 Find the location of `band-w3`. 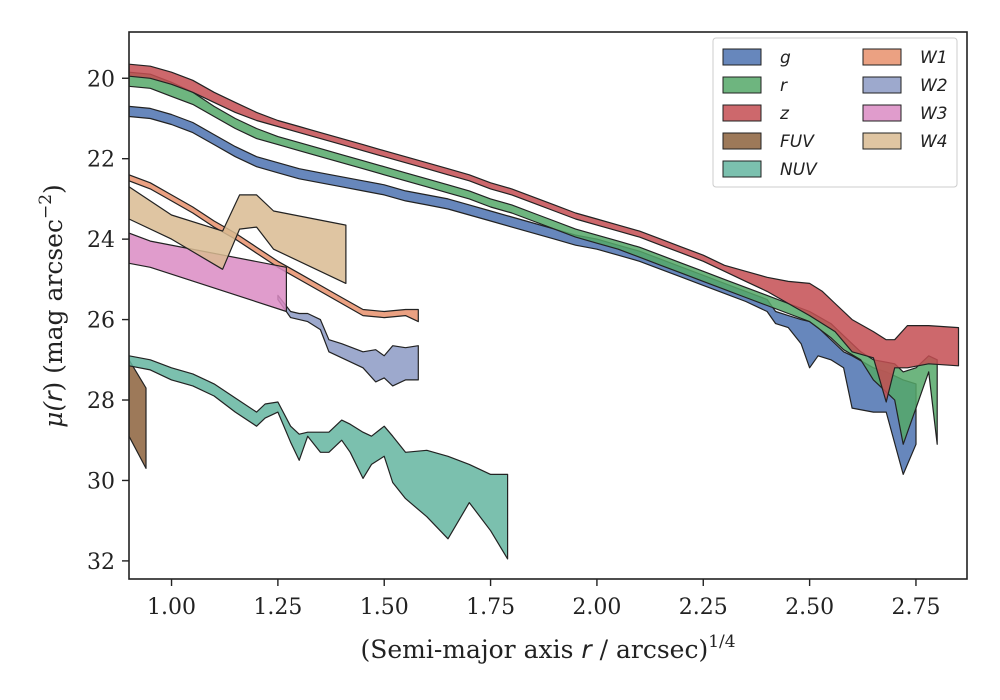

band-w3 is located at coordinates (208, 272).